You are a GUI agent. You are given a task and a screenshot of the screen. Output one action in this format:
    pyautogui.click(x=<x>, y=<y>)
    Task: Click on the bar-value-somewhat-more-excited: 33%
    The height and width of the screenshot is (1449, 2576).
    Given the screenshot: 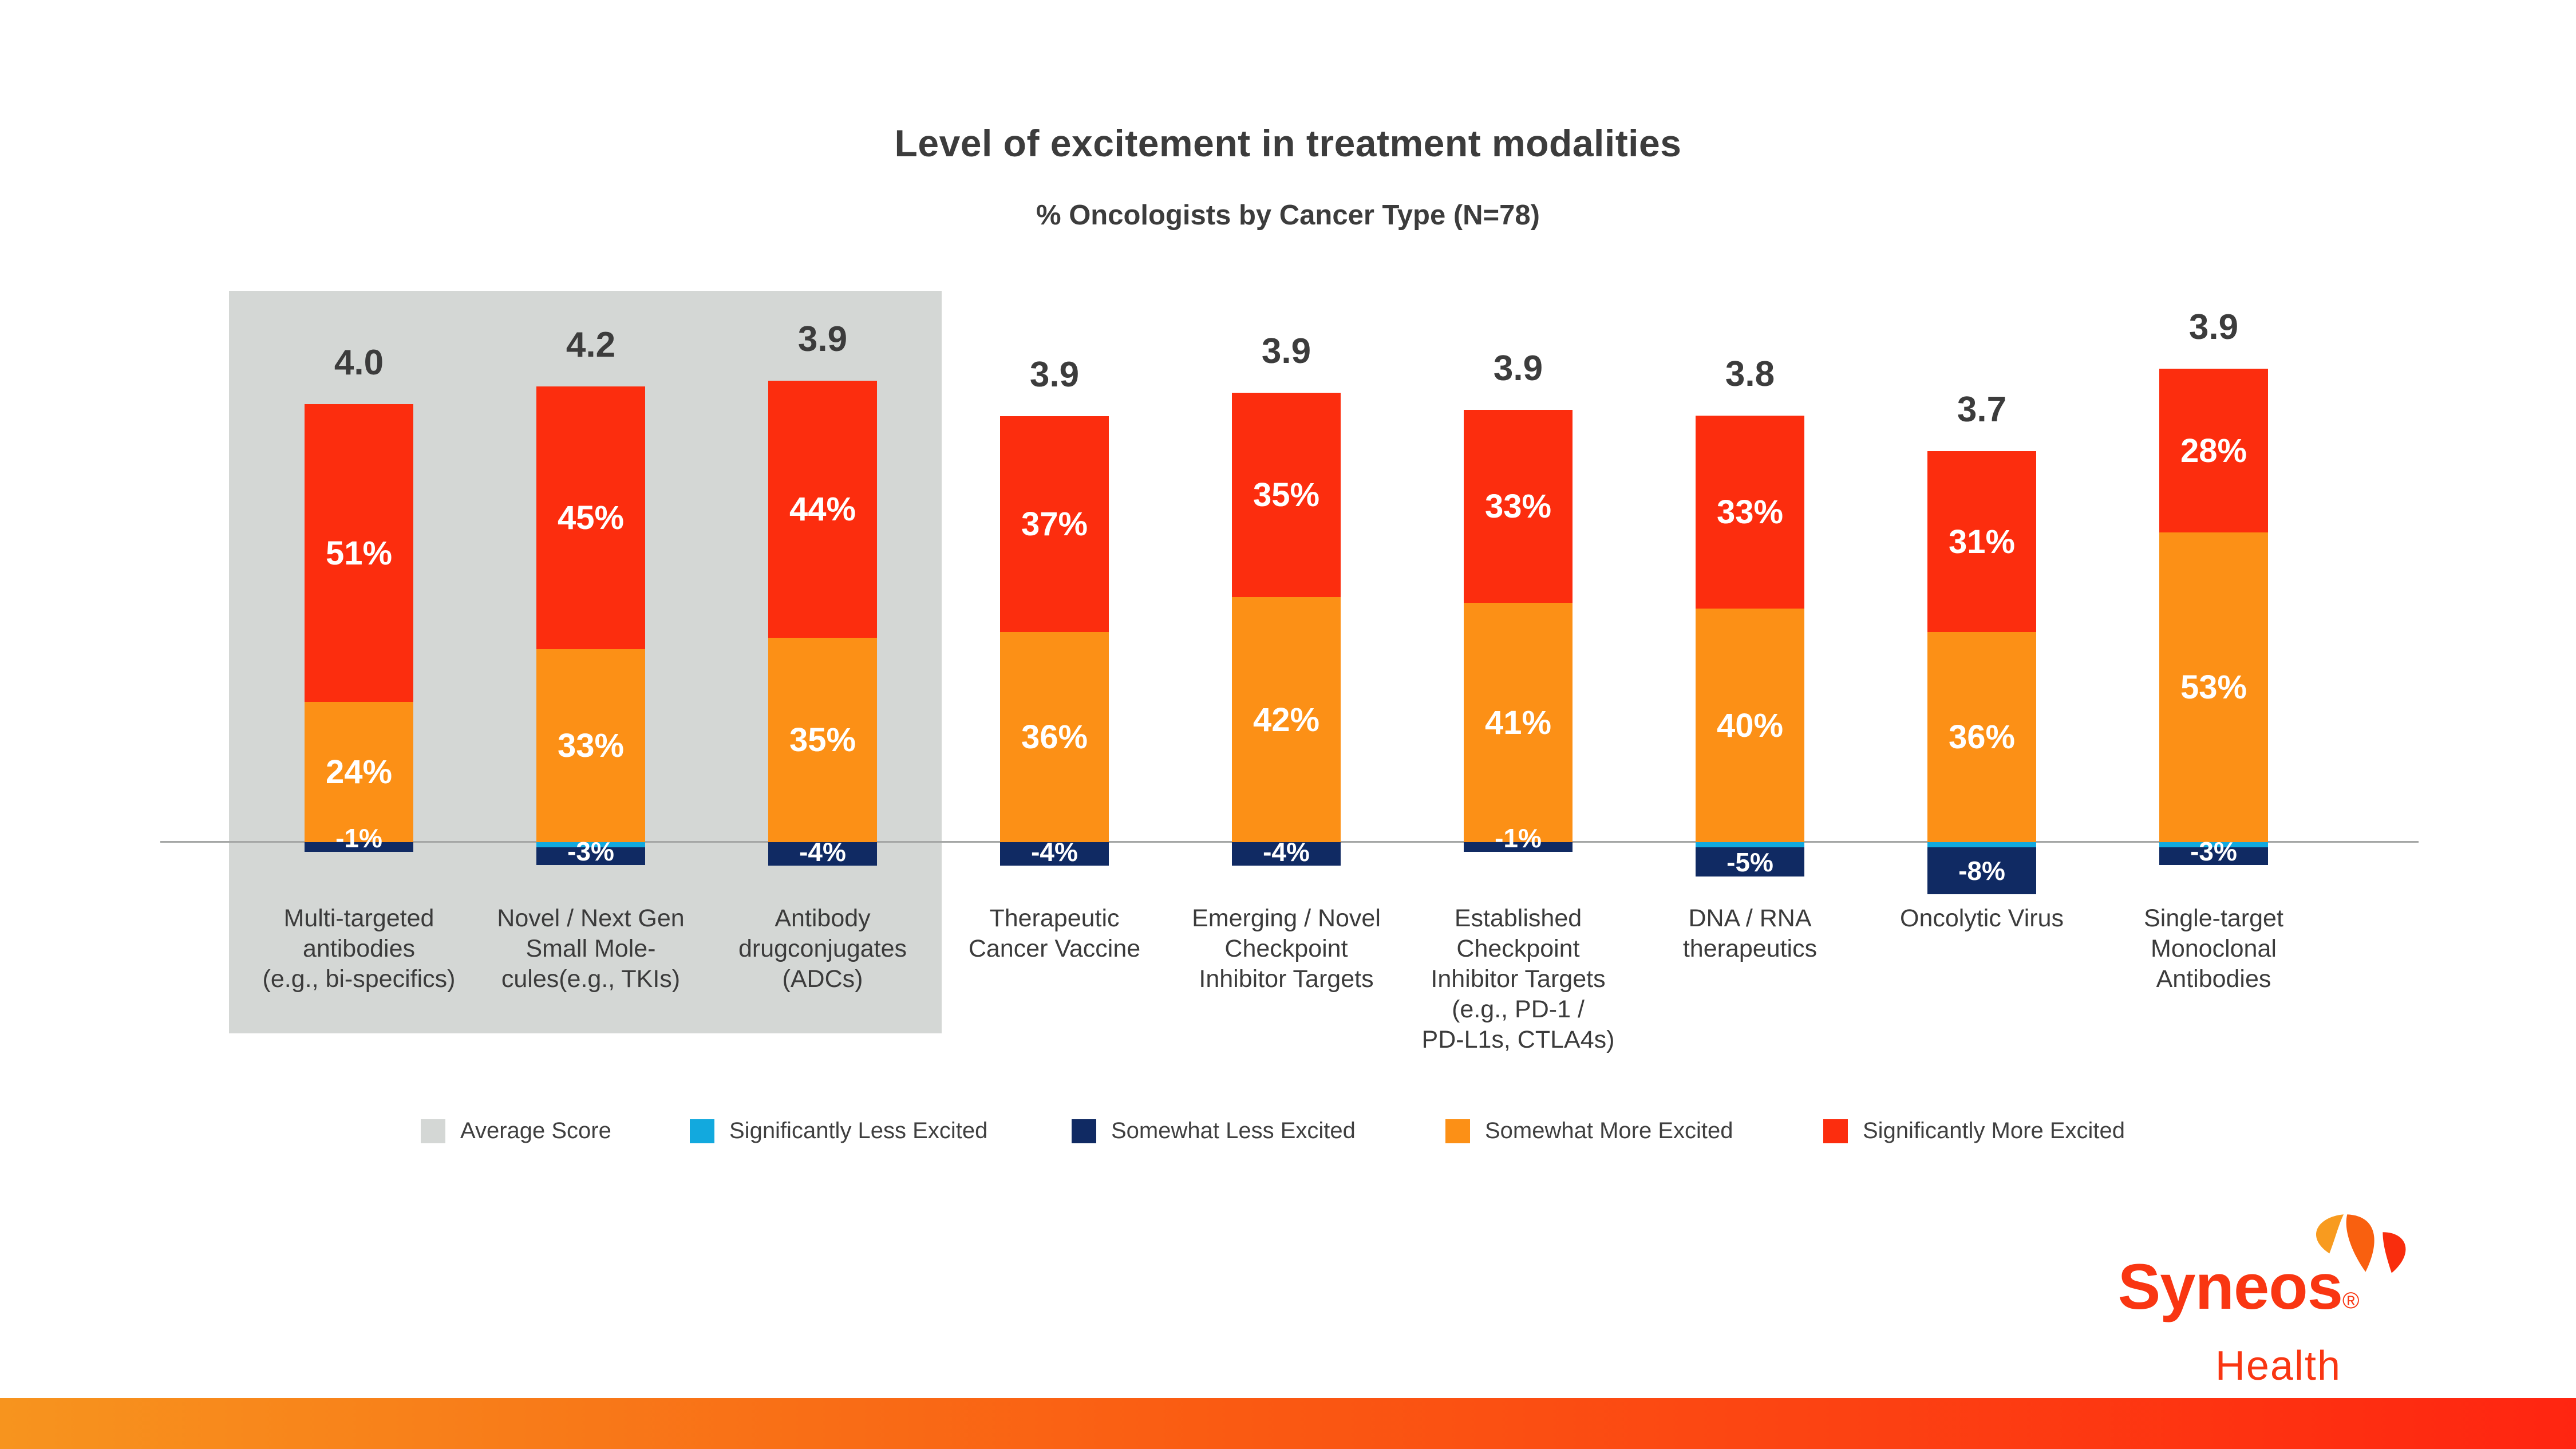 What is the action you would take?
    pyautogui.click(x=591, y=745)
    